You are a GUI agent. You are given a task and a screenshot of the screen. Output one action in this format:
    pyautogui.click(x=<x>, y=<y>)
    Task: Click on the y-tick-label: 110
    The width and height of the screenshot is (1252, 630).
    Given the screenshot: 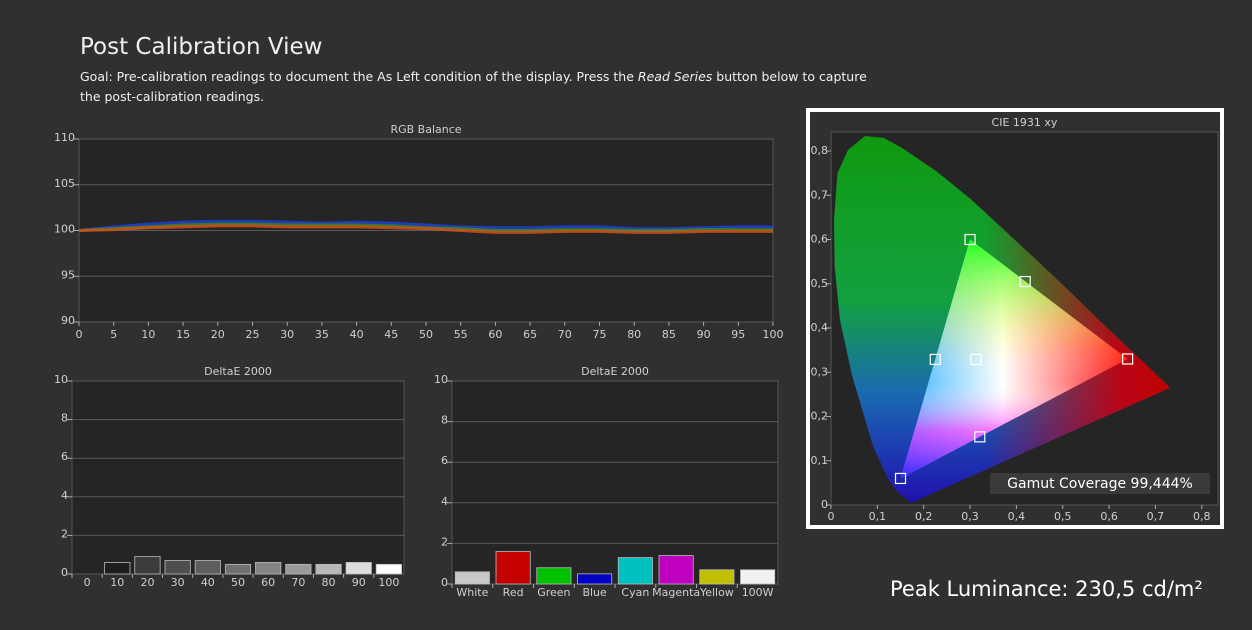 What is the action you would take?
    pyautogui.click(x=64, y=137)
    